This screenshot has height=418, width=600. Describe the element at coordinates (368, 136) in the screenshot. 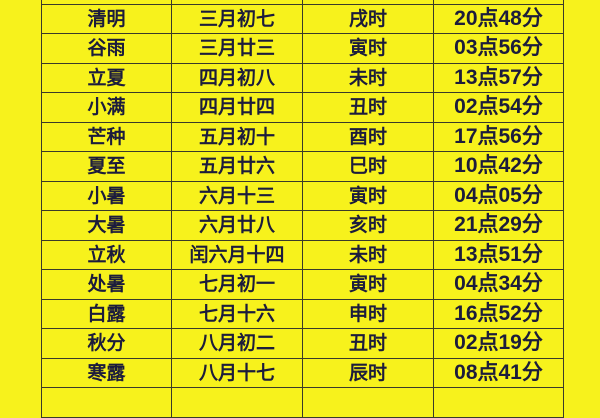

I see `chinese-hour-cell: 酉时` at that location.